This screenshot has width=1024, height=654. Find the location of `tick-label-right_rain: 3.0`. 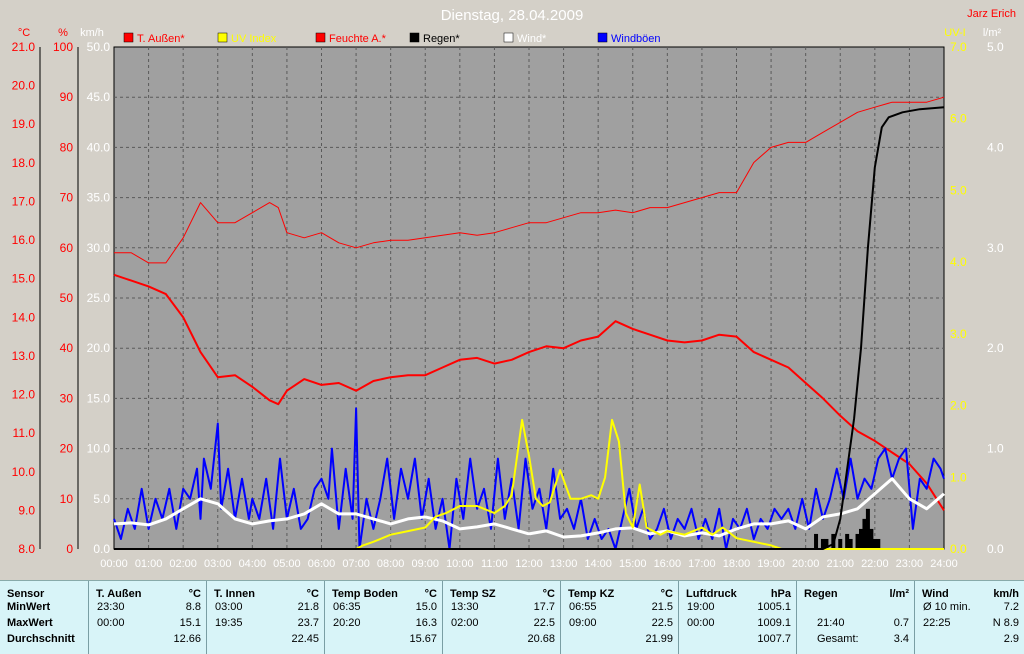

tick-label-right_rain: 3.0 is located at coordinates (995, 248).